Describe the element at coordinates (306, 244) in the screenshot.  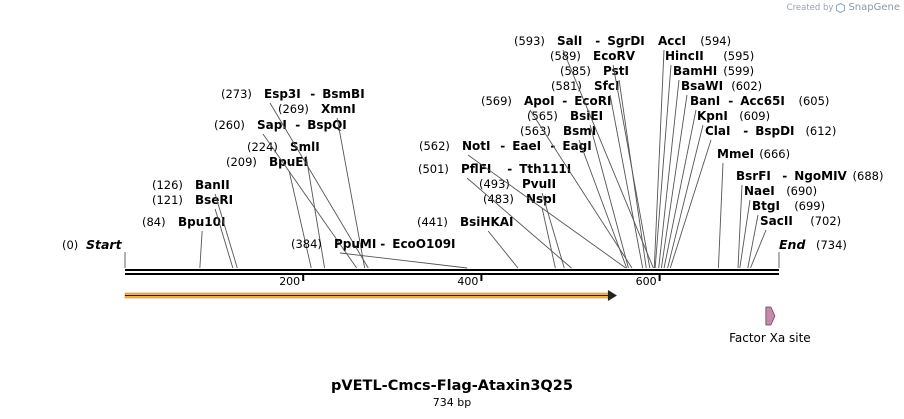
I see `site-position: (384)` at that location.